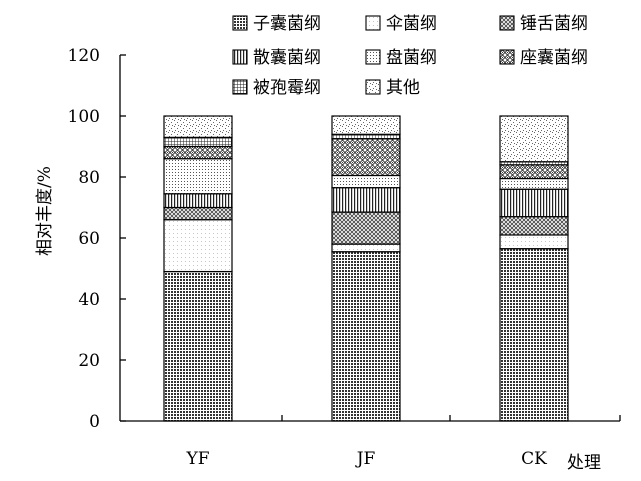  I want to click on y-tick-label: 80, so click(89, 178).